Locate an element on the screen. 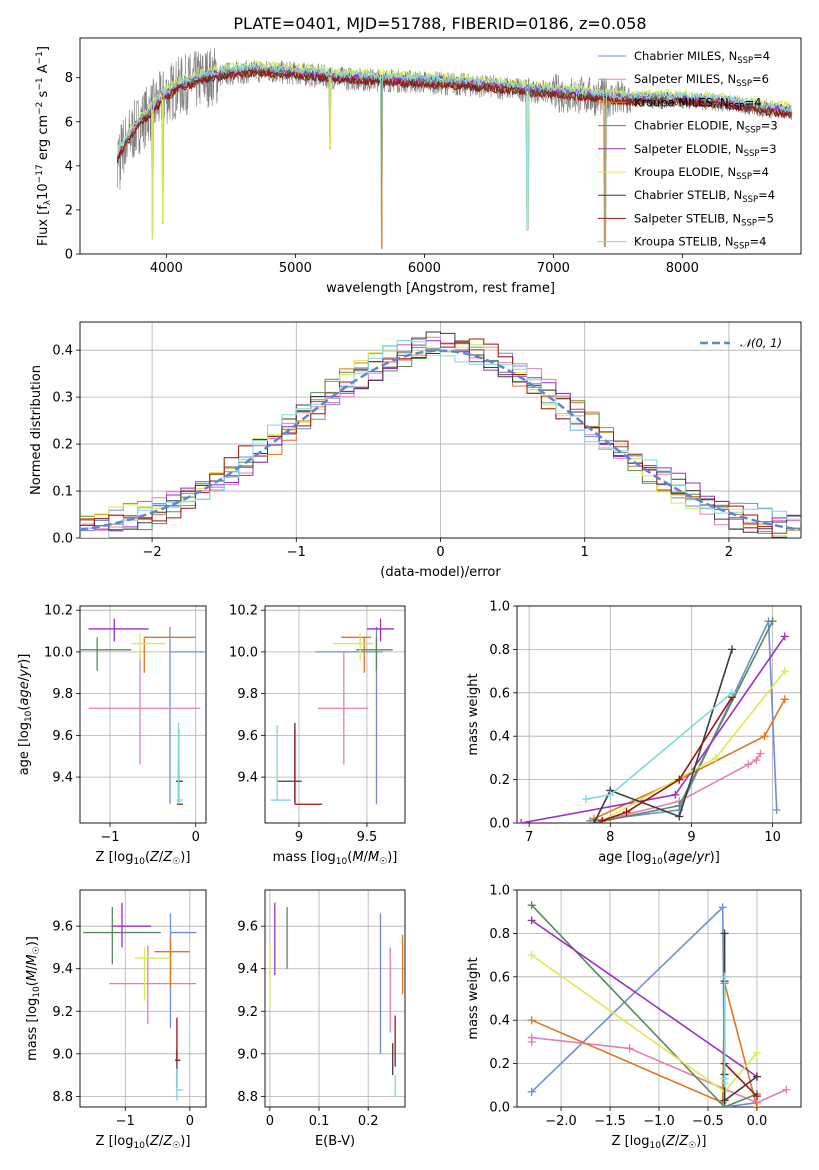 This screenshot has height=1170, width=819. y-tick-label: 10.2 is located at coordinates (58, 611).